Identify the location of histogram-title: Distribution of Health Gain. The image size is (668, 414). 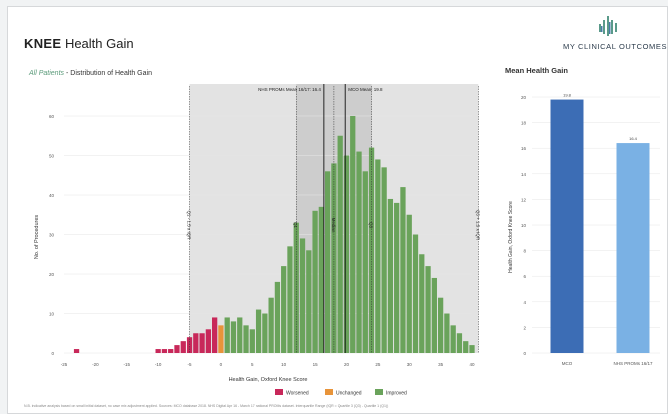
(111, 73).